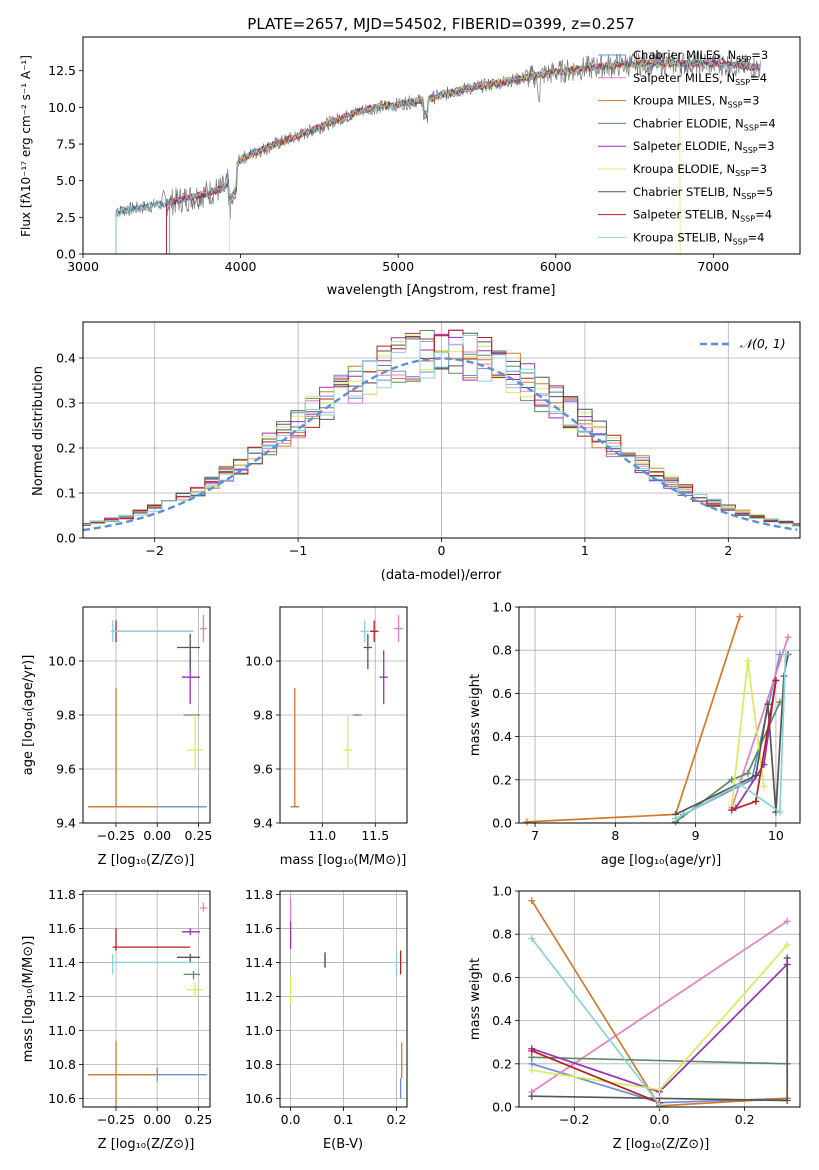 The image size is (819, 1170). Describe the element at coordinates (704, 147) in the screenshot. I see `legend-label: Salpeter ELODIE, NSSP=3` at that location.